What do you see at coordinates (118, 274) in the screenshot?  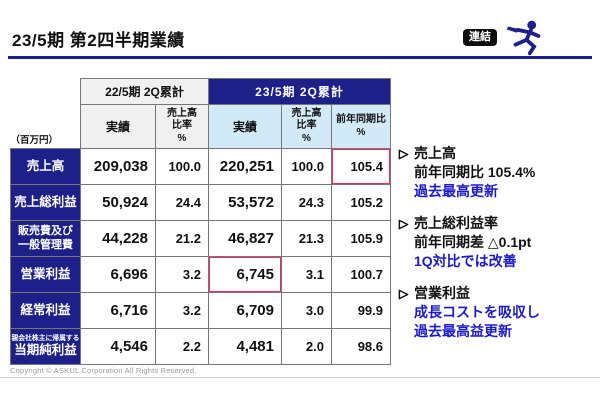 I see `cell-actual-prev: 6,696` at bounding box center [118, 274].